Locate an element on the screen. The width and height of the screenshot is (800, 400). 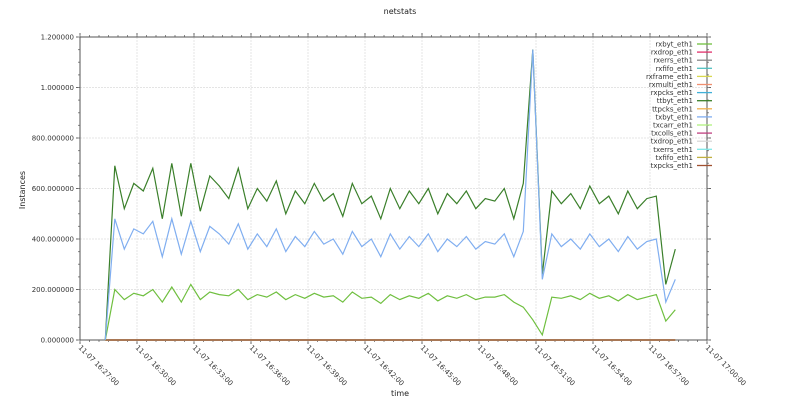
x-tick-label: 11-07 16:45:00 is located at coordinates (441, 366).